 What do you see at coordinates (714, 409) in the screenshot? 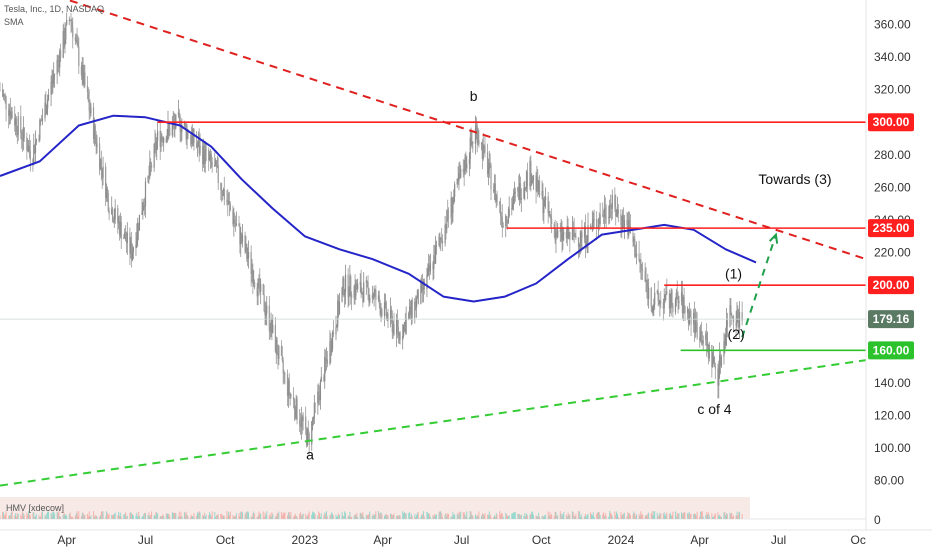
I see `annotation-label: c of 4` at bounding box center [714, 409].